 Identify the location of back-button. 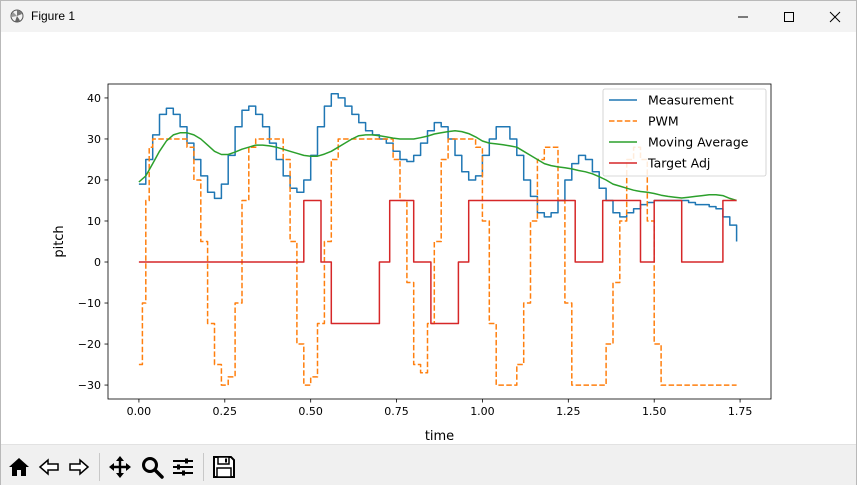
(49, 467).